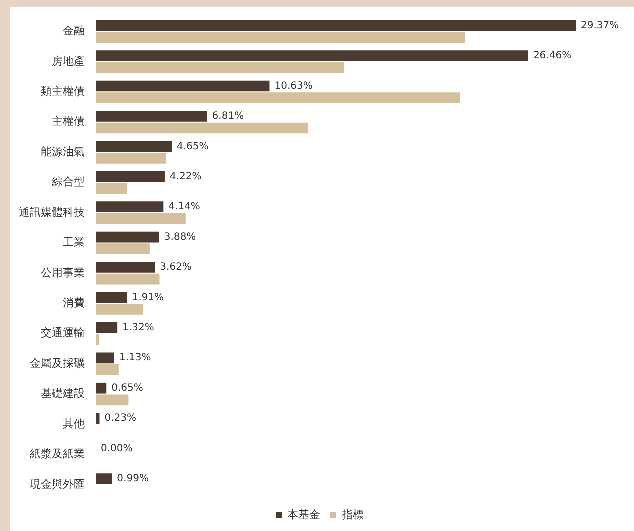 The image size is (634, 531). What do you see at coordinates (63, 151) in the screenshot?
I see `y-tick-label: 能源油氣` at bounding box center [63, 151].